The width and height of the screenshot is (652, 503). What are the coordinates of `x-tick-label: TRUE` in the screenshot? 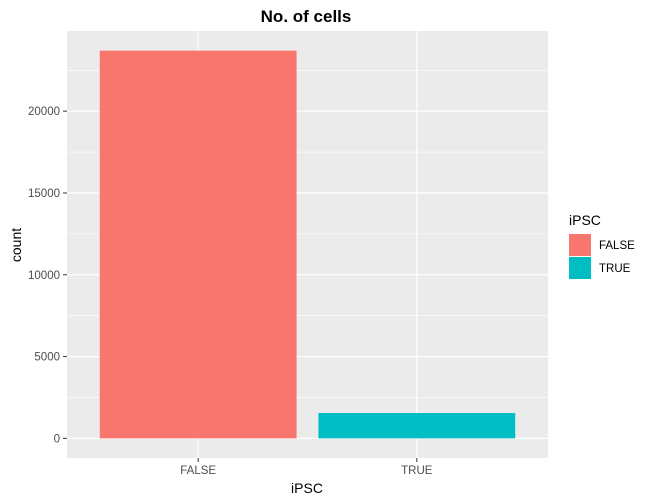 It's located at (417, 471).